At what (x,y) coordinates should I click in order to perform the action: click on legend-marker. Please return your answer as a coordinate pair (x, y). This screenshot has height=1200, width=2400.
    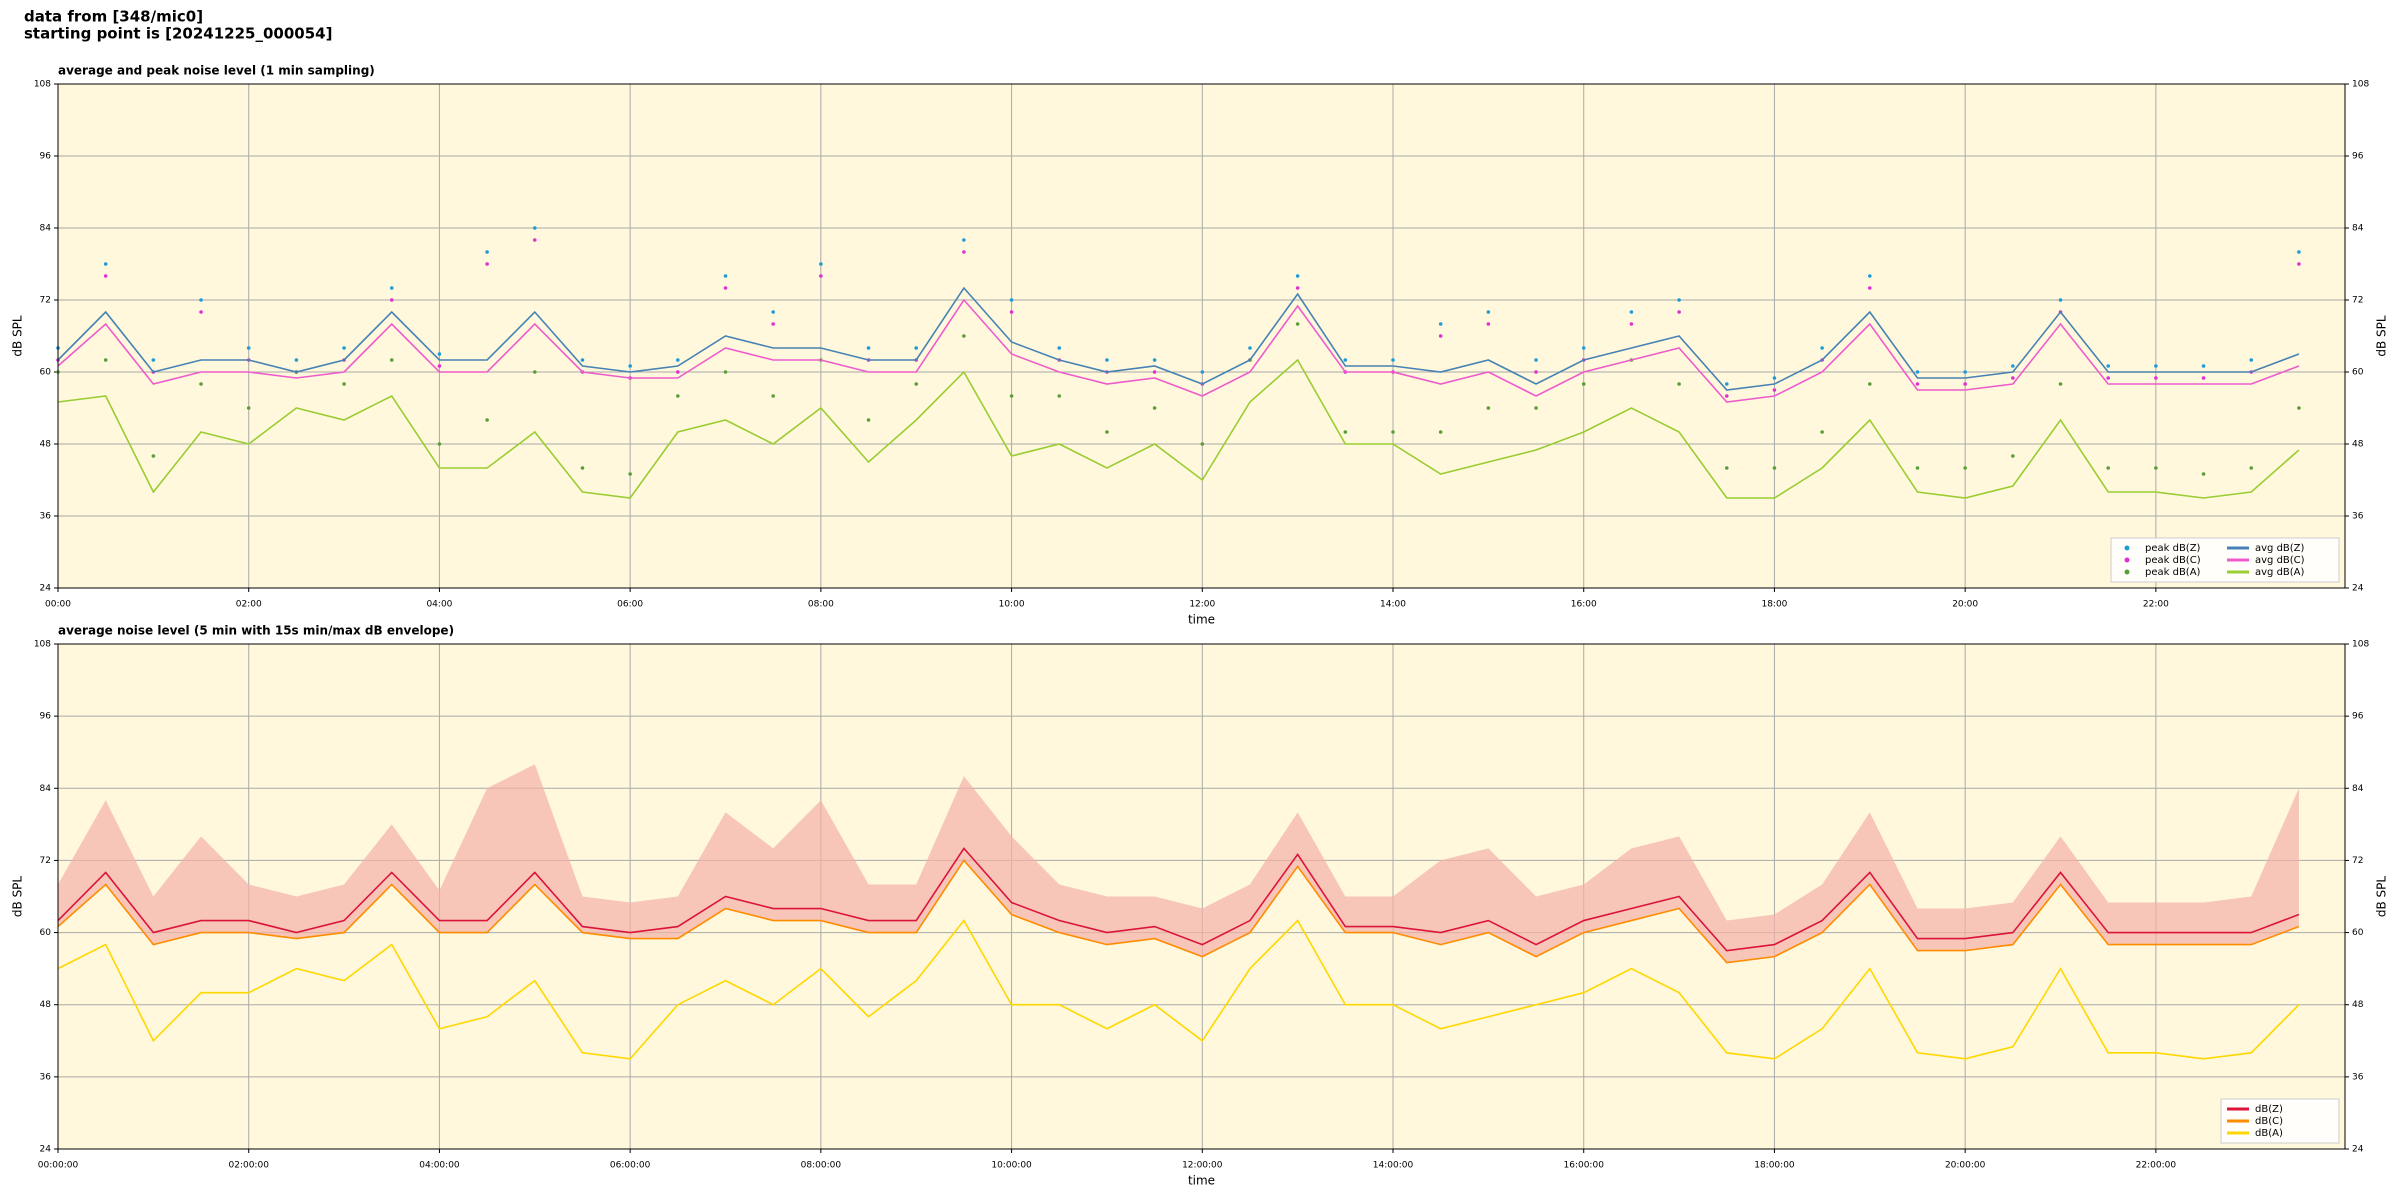
    Looking at the image, I should click on (2127, 560).